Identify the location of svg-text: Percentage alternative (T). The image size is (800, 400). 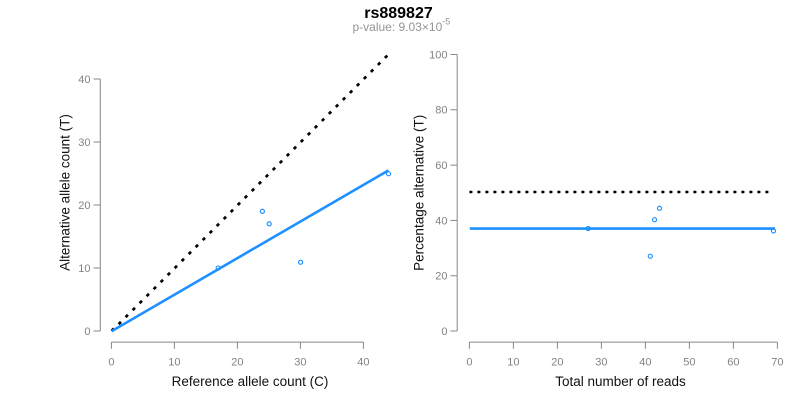
(419, 193).